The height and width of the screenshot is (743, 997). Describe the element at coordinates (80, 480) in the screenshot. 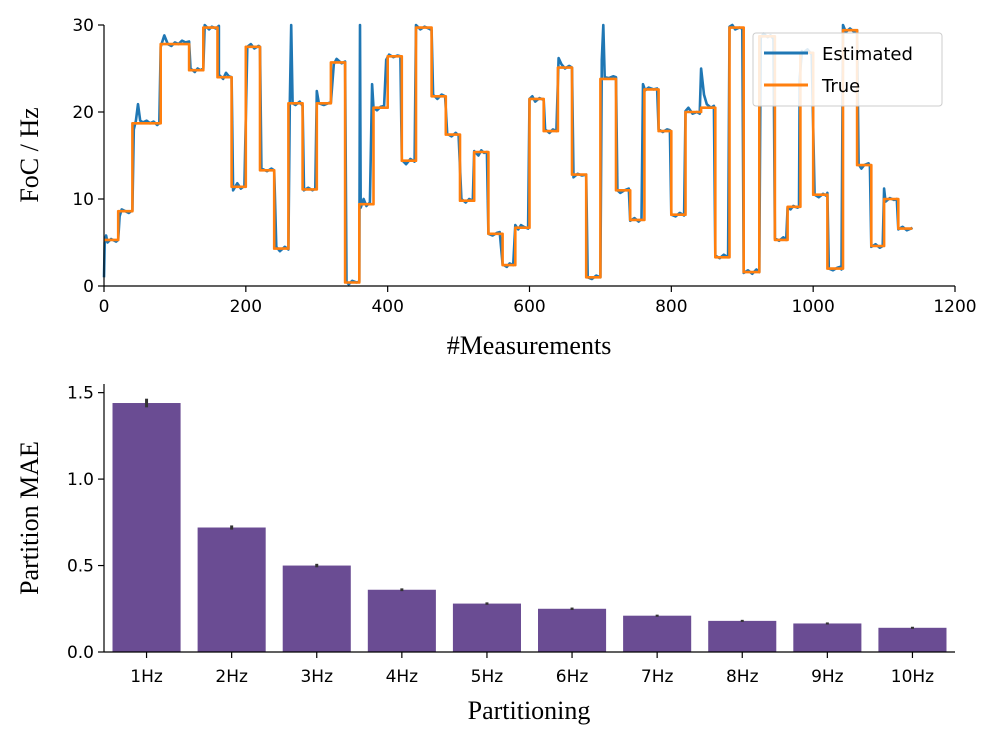

I see `bar-y-tick-label: 1.0` at that location.